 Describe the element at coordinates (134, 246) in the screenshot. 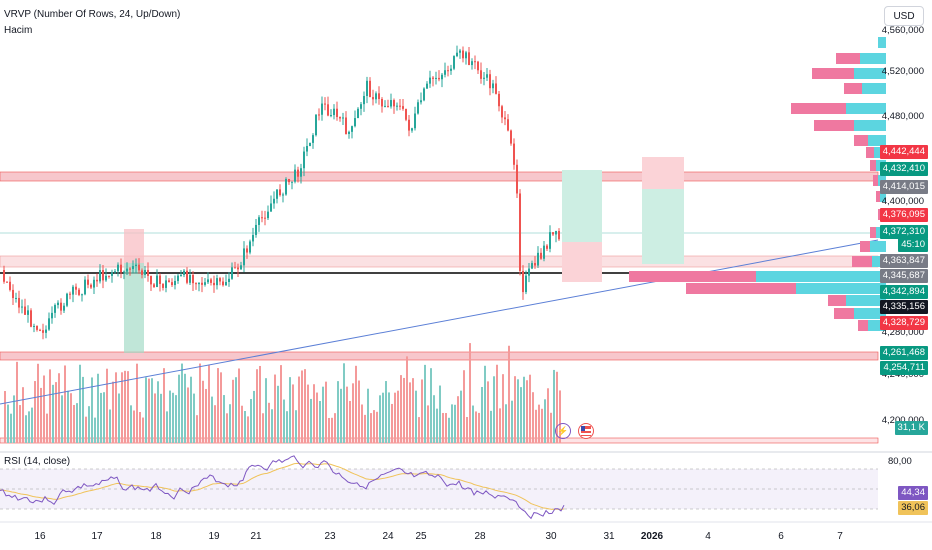

I see `short-position` at that location.